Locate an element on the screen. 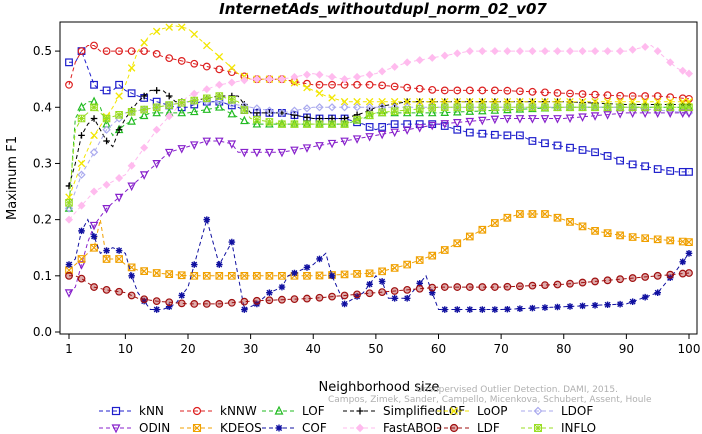  series-line-ldf is located at coordinates (379, 288).